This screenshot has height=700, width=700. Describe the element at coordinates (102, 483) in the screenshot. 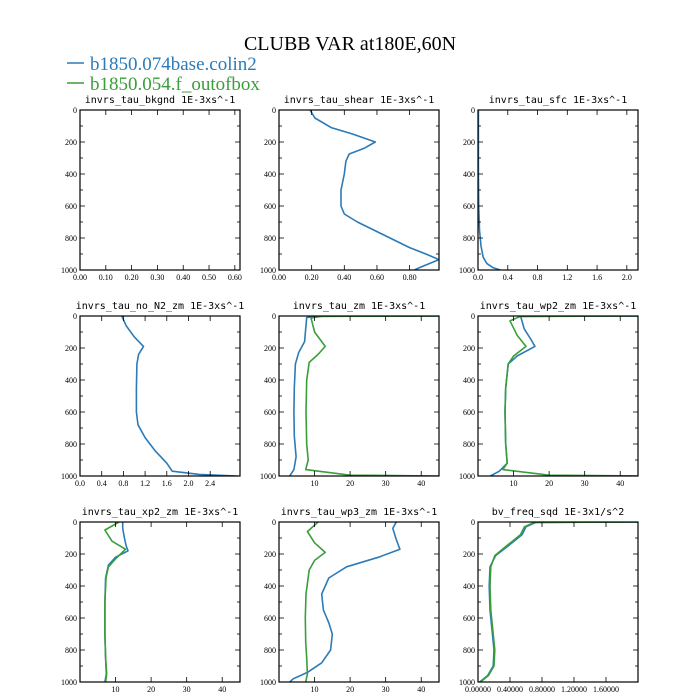

I see `x-tick-label: 0.4` at that location.